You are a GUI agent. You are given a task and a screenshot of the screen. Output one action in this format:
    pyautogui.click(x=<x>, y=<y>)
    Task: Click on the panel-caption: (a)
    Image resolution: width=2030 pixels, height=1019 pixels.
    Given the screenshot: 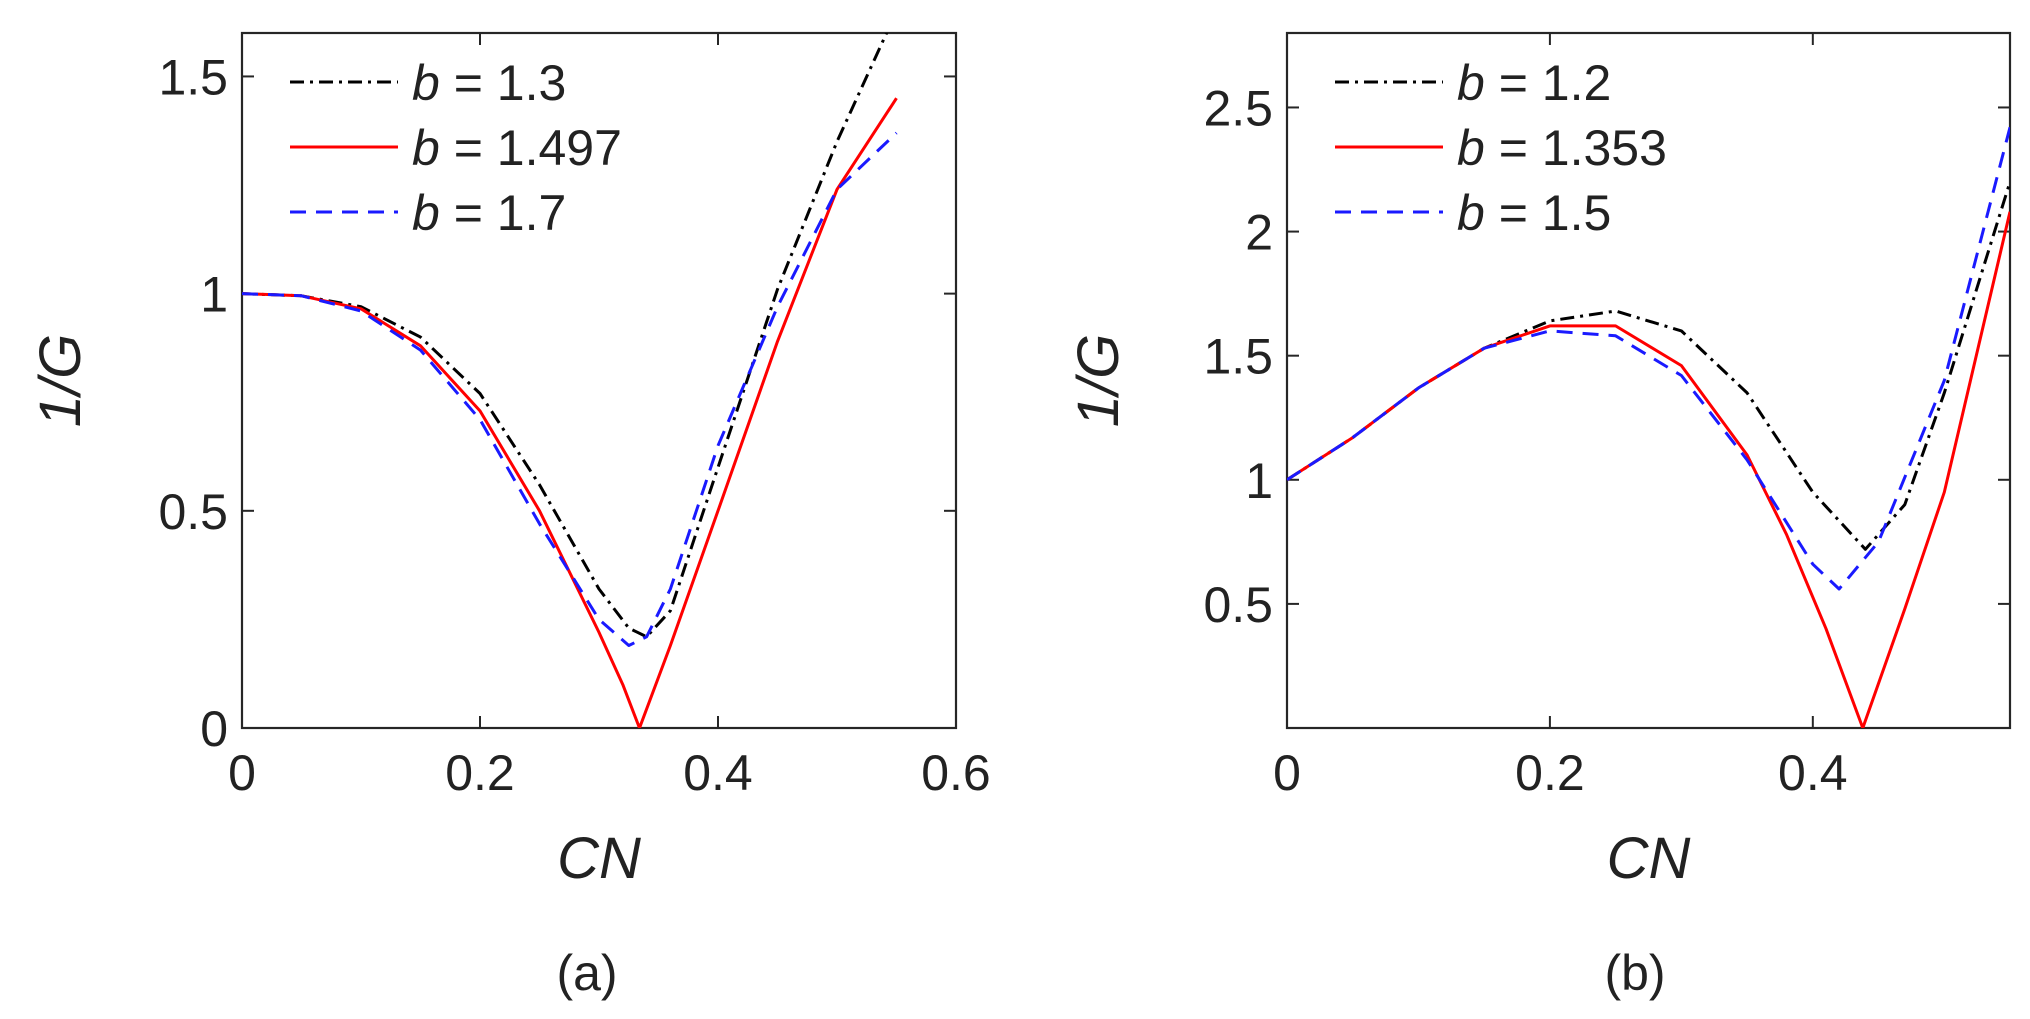 What is the action you would take?
    pyautogui.click(x=586, y=973)
    